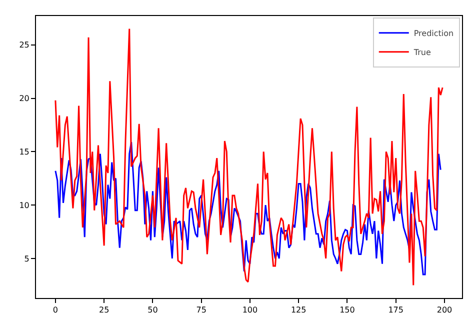  What do you see at coordinates (444, 310) in the screenshot?
I see `x-tick-label: 200` at bounding box center [444, 310].